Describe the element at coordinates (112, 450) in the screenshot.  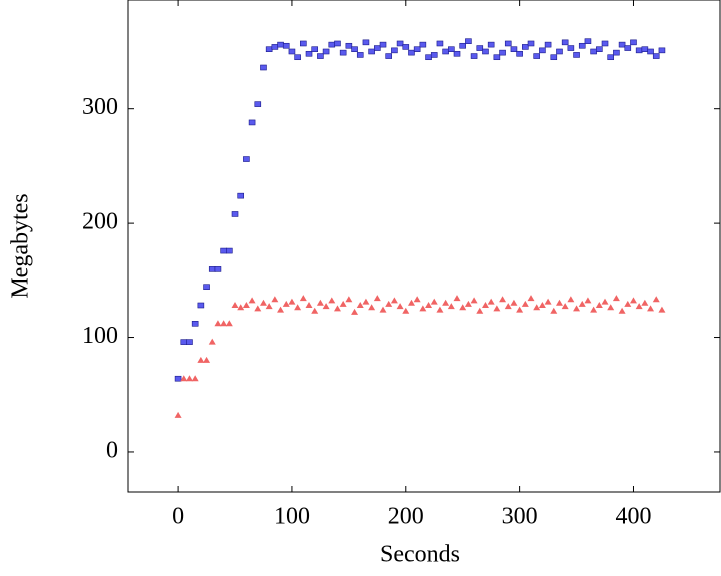
I see `y-tick-label: 0` at that location.